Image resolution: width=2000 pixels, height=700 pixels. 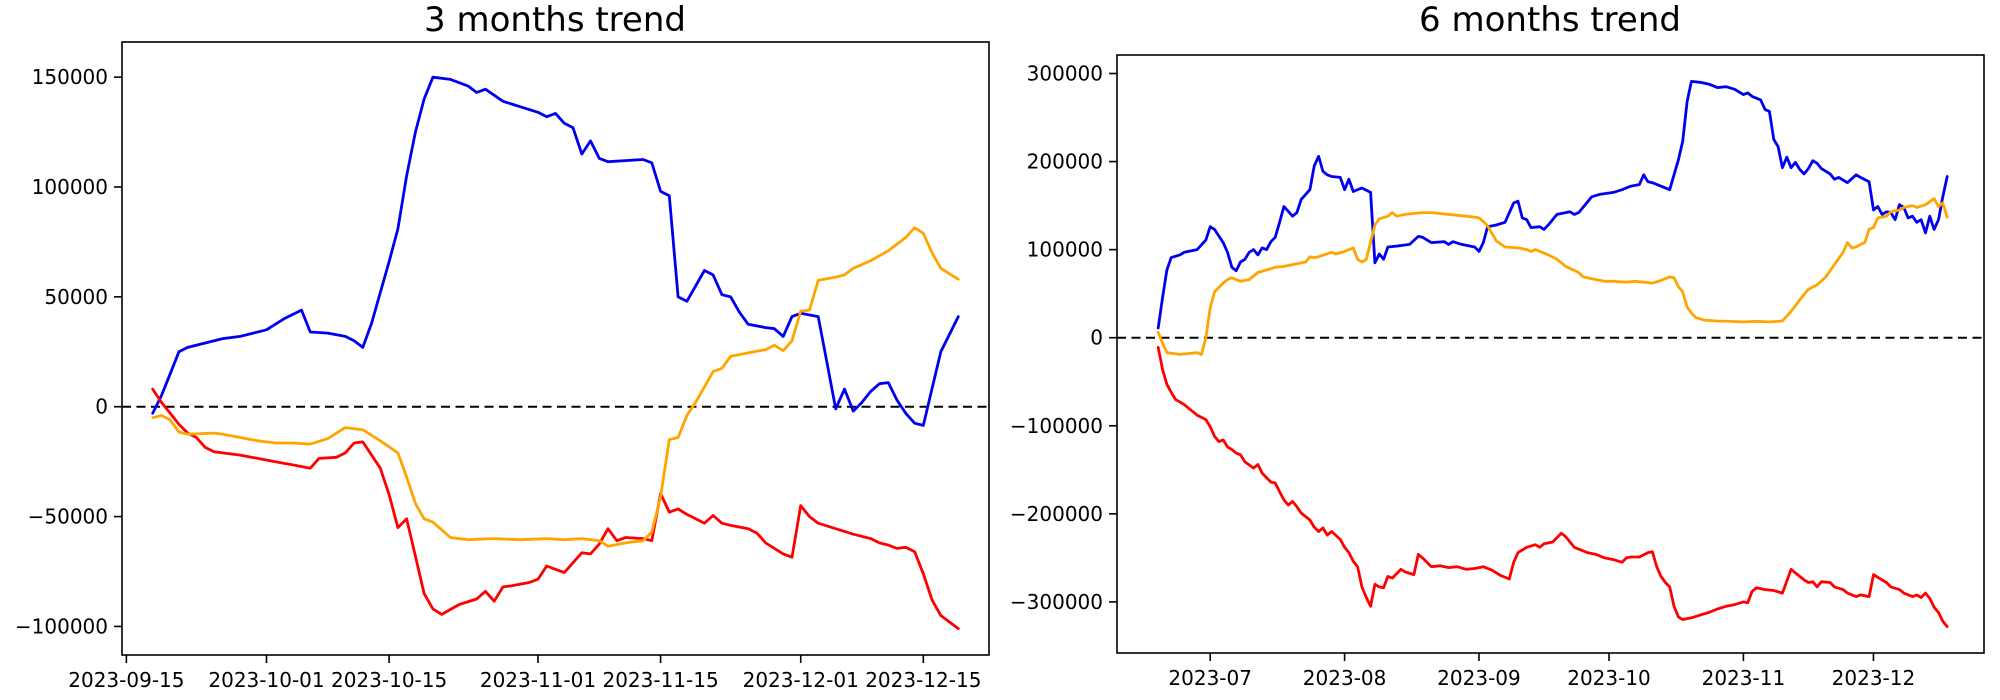 What do you see at coordinates (1210, 678) in the screenshot?
I see `x-tick-label: 2023-07` at bounding box center [1210, 678].